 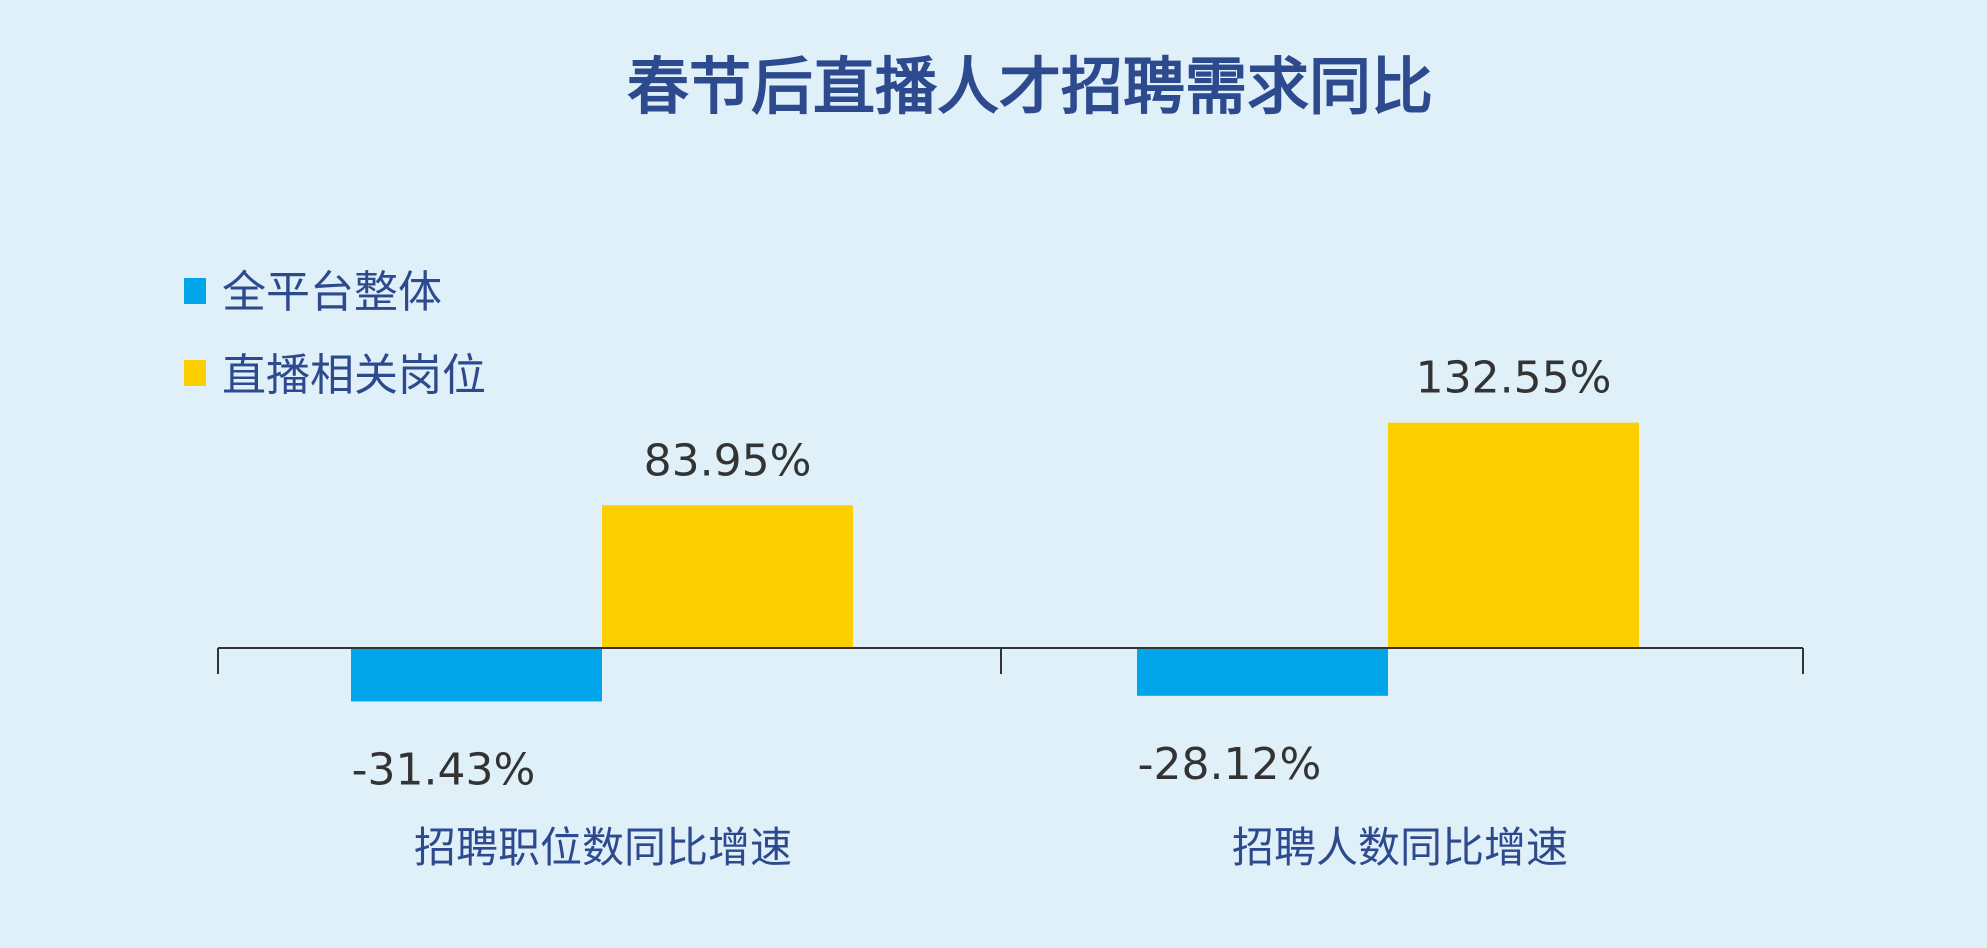 What do you see at coordinates (1230, 764) in the screenshot?
I see `value-label-overall-1: -28.12%` at bounding box center [1230, 764].